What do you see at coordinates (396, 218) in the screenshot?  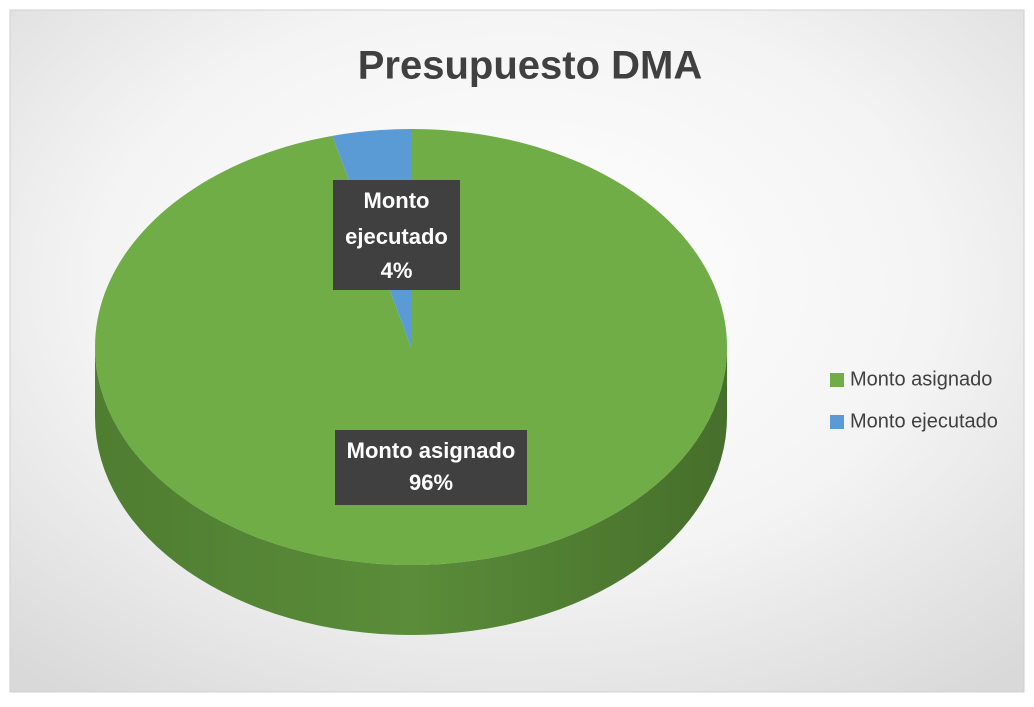 I see `data-label-category: Monto ejecutado` at bounding box center [396, 218].